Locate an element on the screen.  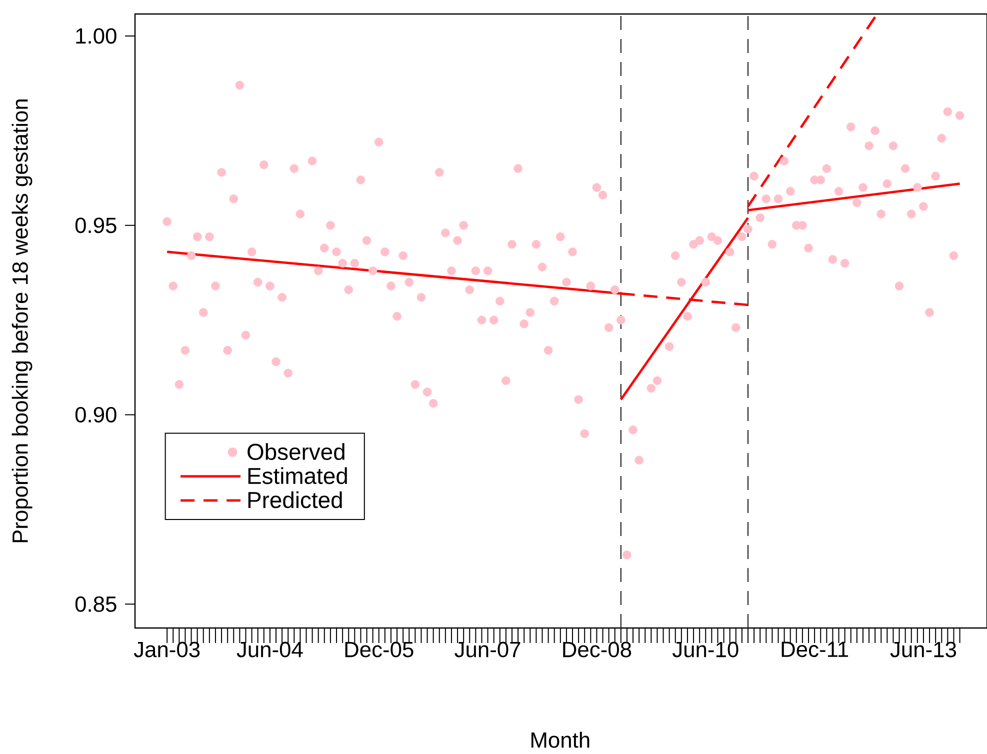
y-tick-label: 0.85 is located at coordinates (95, 604).